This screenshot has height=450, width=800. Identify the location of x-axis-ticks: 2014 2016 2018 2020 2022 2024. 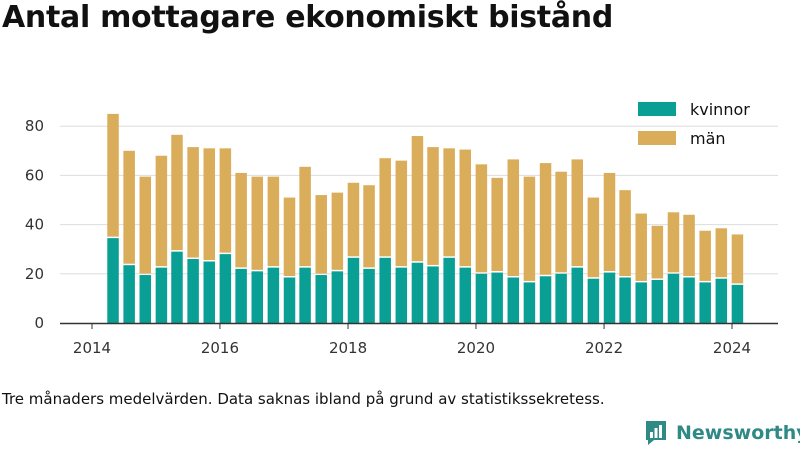
(412, 340).